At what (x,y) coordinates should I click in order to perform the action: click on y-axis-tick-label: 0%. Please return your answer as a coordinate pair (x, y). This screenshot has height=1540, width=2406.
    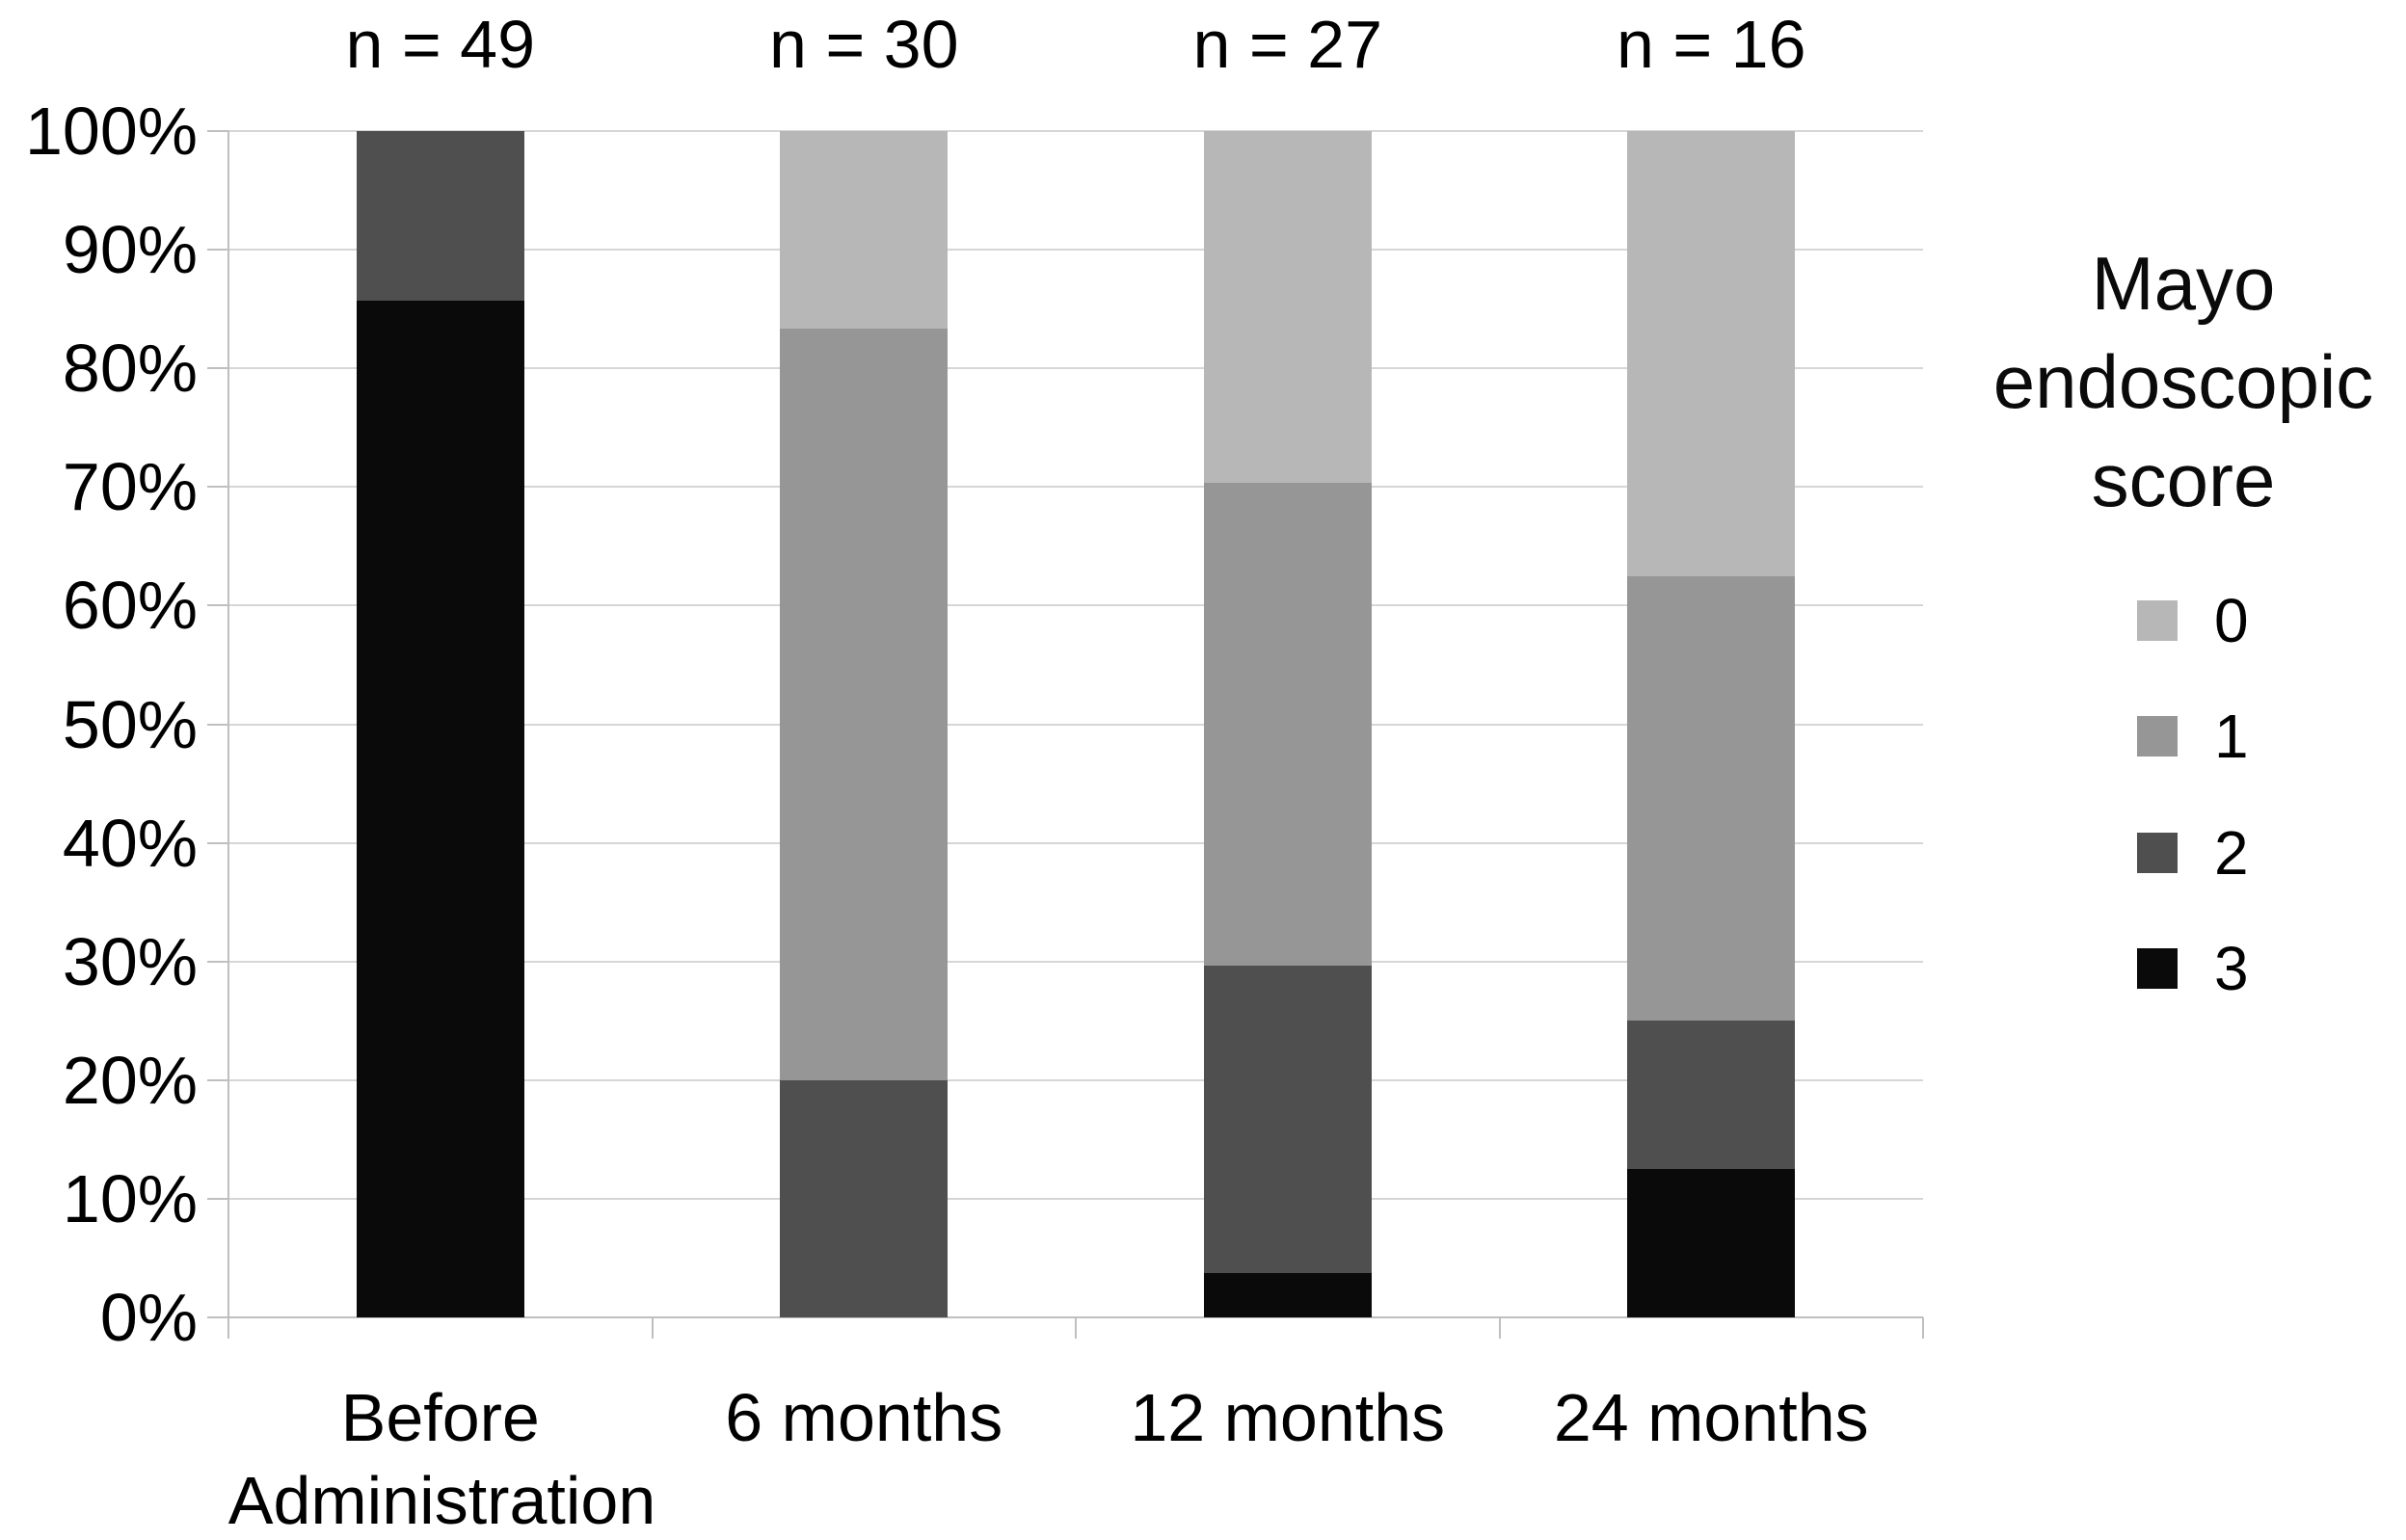
    Looking at the image, I should click on (148, 1317).